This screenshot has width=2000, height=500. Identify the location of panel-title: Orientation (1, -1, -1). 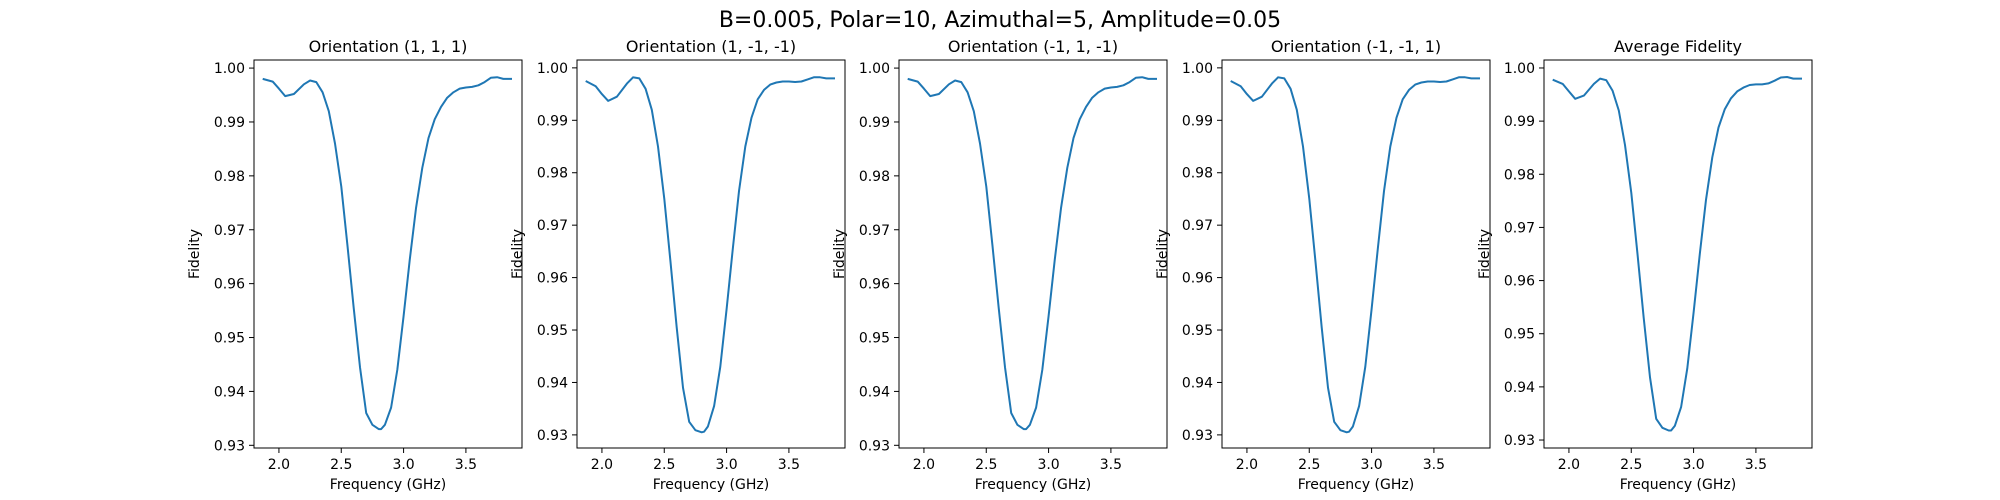
(711, 46).